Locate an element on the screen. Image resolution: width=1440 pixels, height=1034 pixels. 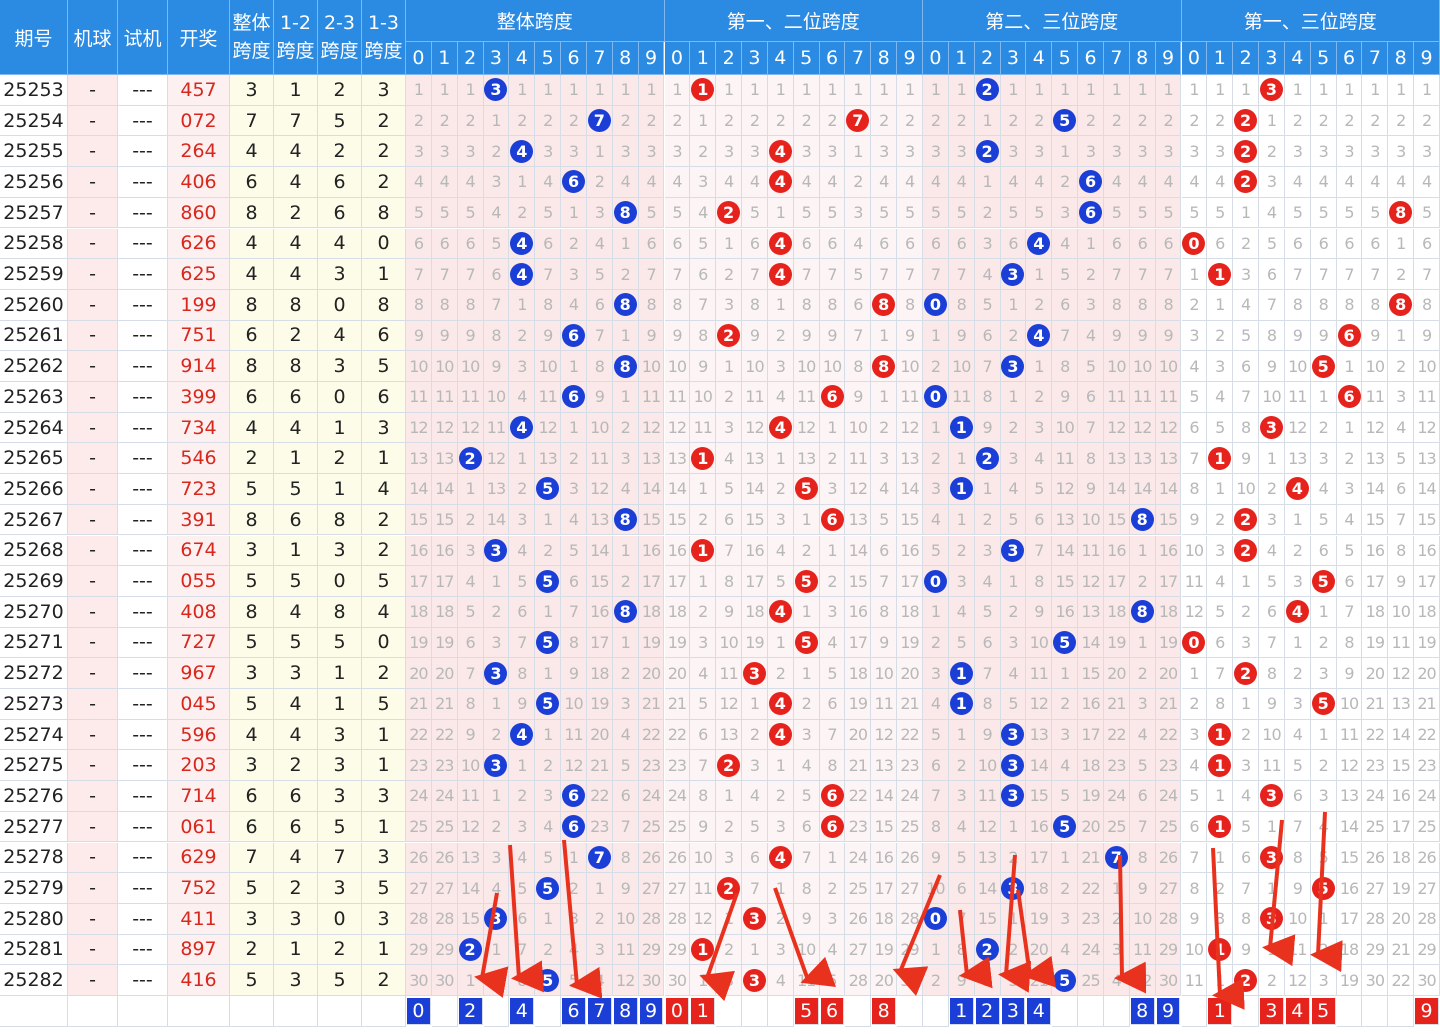
span-value: 6 is located at coordinates (252, 827).